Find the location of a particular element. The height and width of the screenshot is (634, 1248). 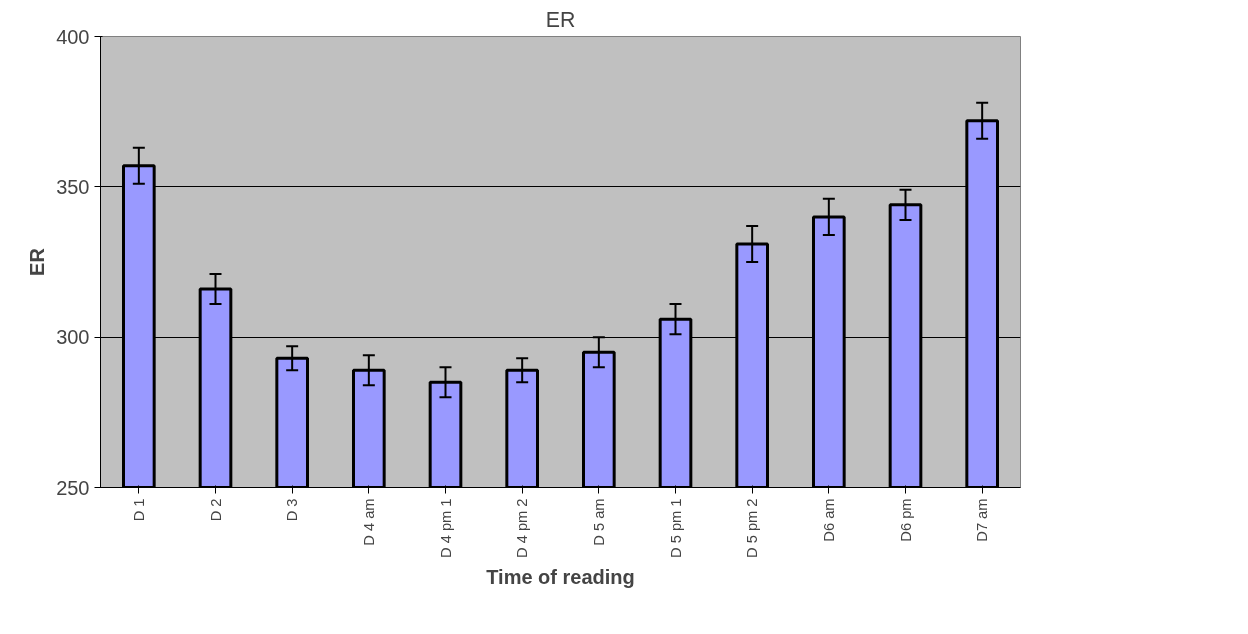

y-tick-label: 400 is located at coordinates (73, 36).